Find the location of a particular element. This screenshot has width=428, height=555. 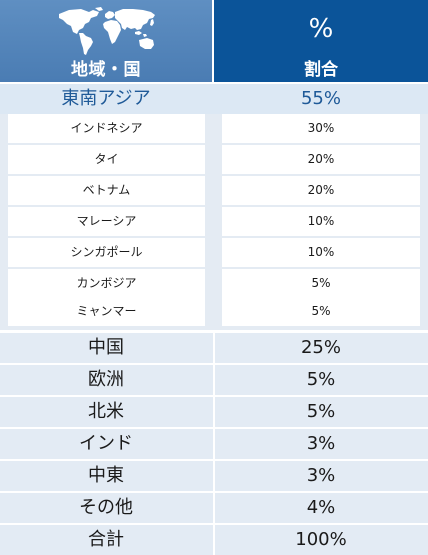

sub-row: インドネシア 30% is located at coordinates (214, 128).